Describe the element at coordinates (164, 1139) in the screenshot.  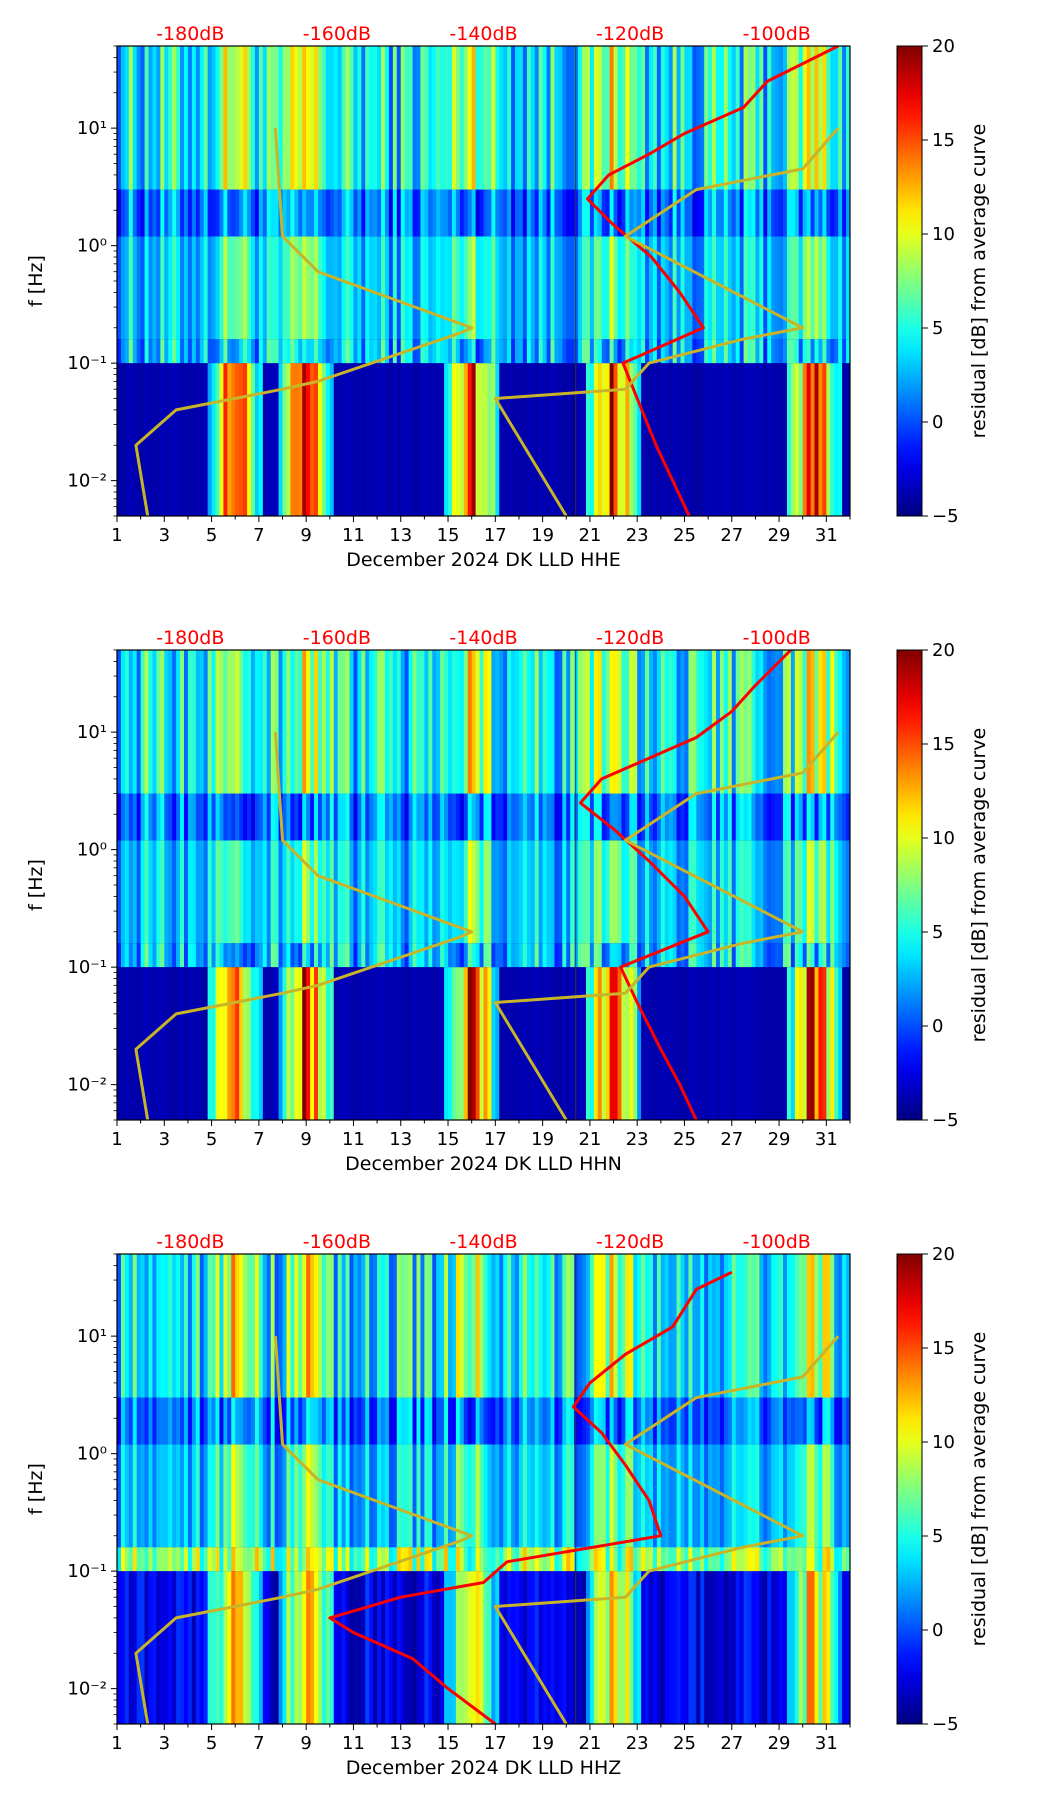
I see `x-tick-label: 3` at that location.